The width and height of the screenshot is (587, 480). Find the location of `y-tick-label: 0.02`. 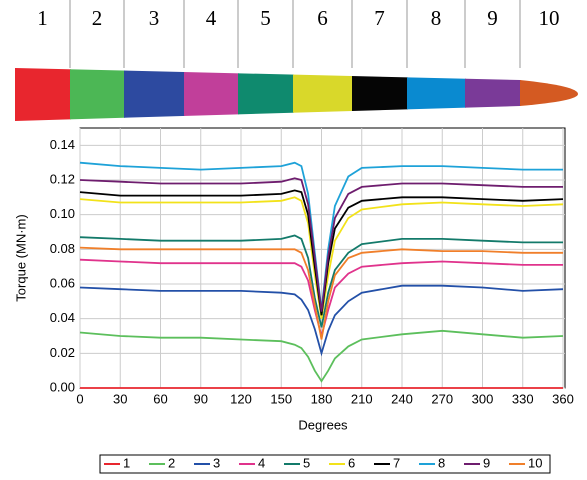

y-tick-label: 0.02 is located at coordinates (62, 352).